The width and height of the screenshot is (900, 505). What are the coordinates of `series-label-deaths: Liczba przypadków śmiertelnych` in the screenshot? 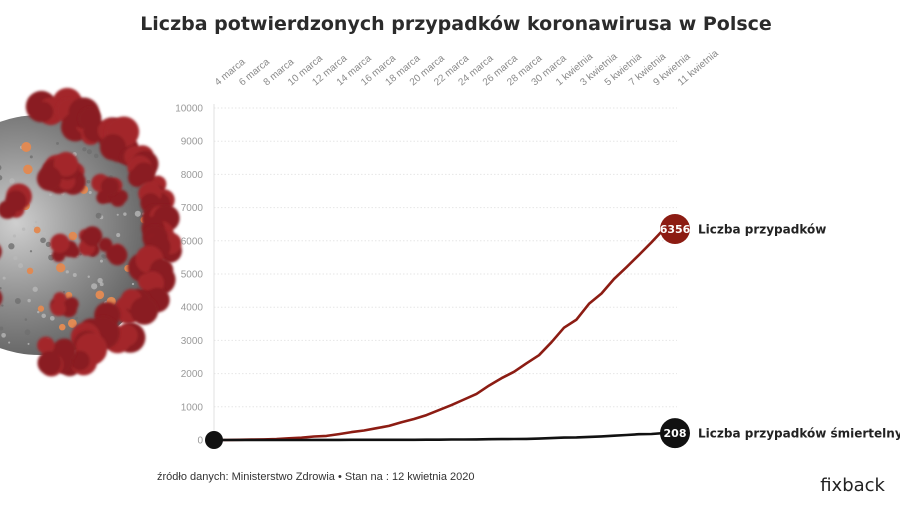 It's located at (799, 434).